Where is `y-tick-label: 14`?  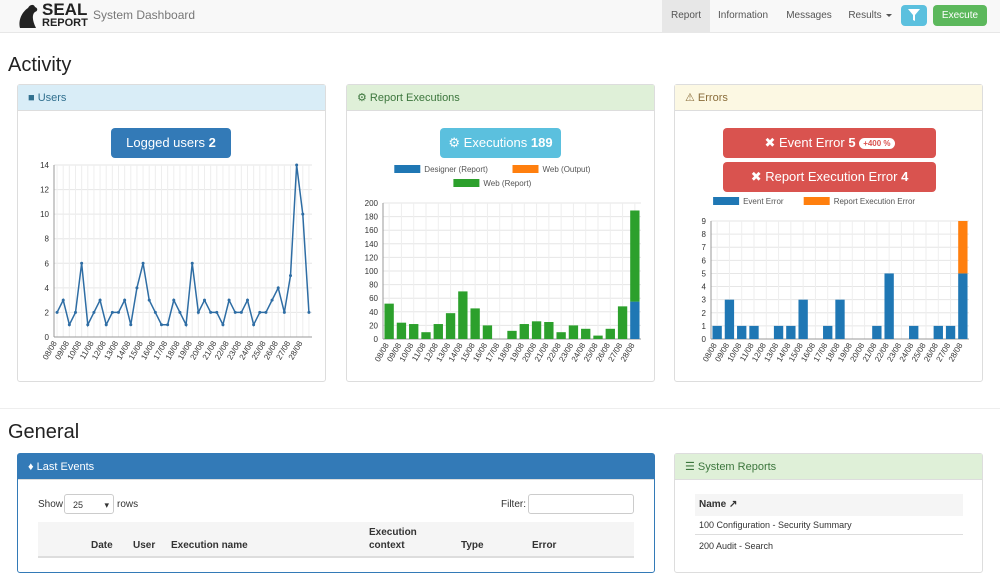 y-tick-label: 14 is located at coordinates (44, 165).